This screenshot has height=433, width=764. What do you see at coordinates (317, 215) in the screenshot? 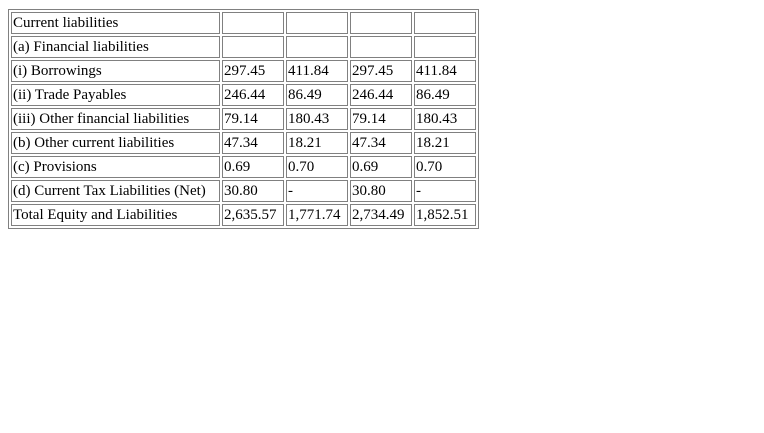
I see `value-cell: 1,771.74` at bounding box center [317, 215].